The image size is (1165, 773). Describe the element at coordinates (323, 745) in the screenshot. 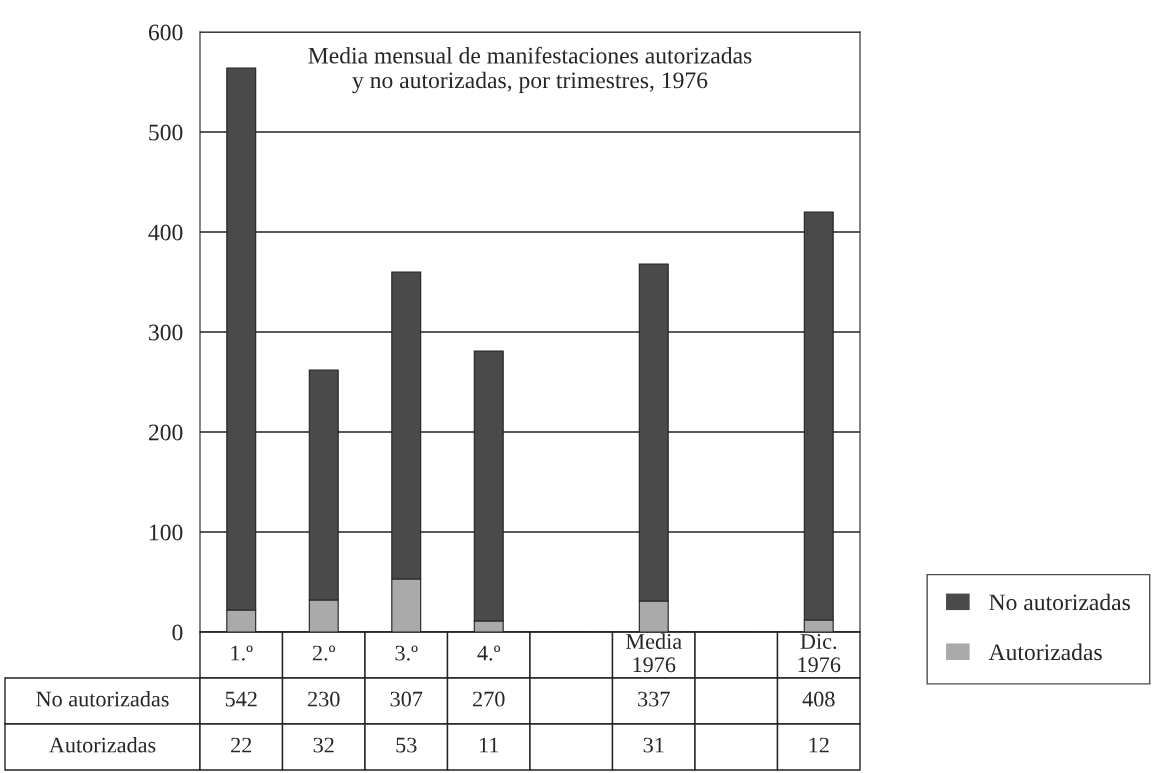

I see `data-label: 32` at that location.